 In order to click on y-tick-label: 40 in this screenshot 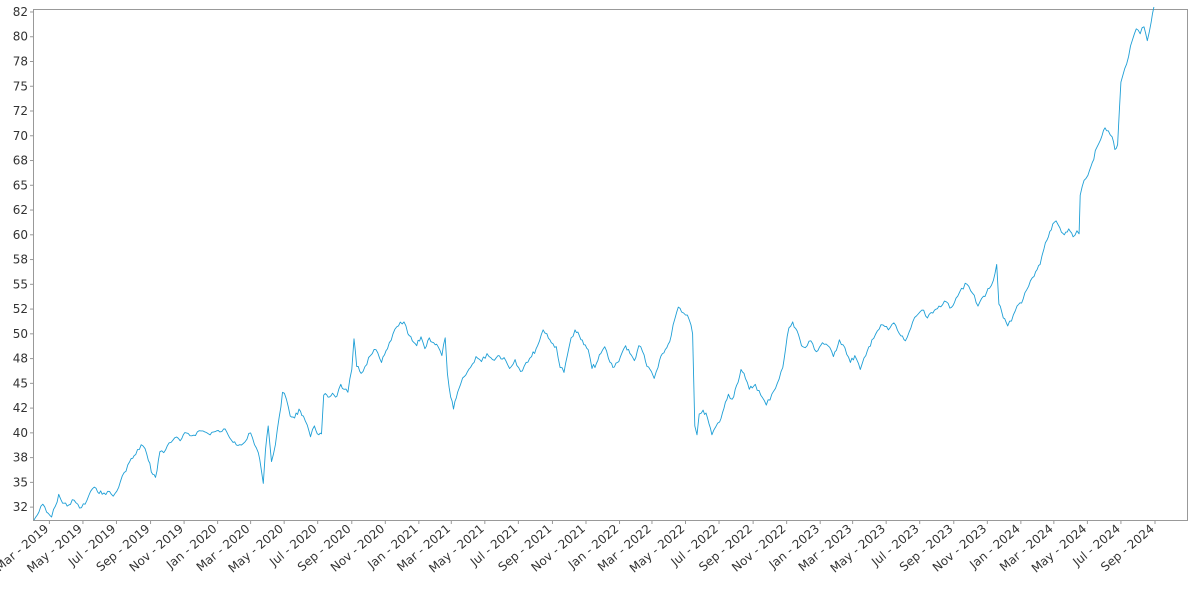, I will do `click(20, 433)`.